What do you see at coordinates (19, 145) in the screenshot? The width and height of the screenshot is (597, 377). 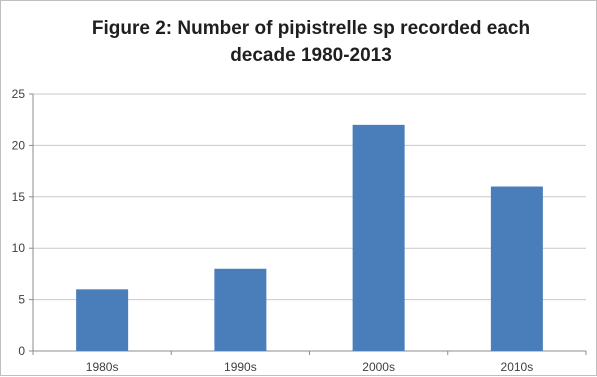 I see `y-tick-label: 20` at bounding box center [19, 145].